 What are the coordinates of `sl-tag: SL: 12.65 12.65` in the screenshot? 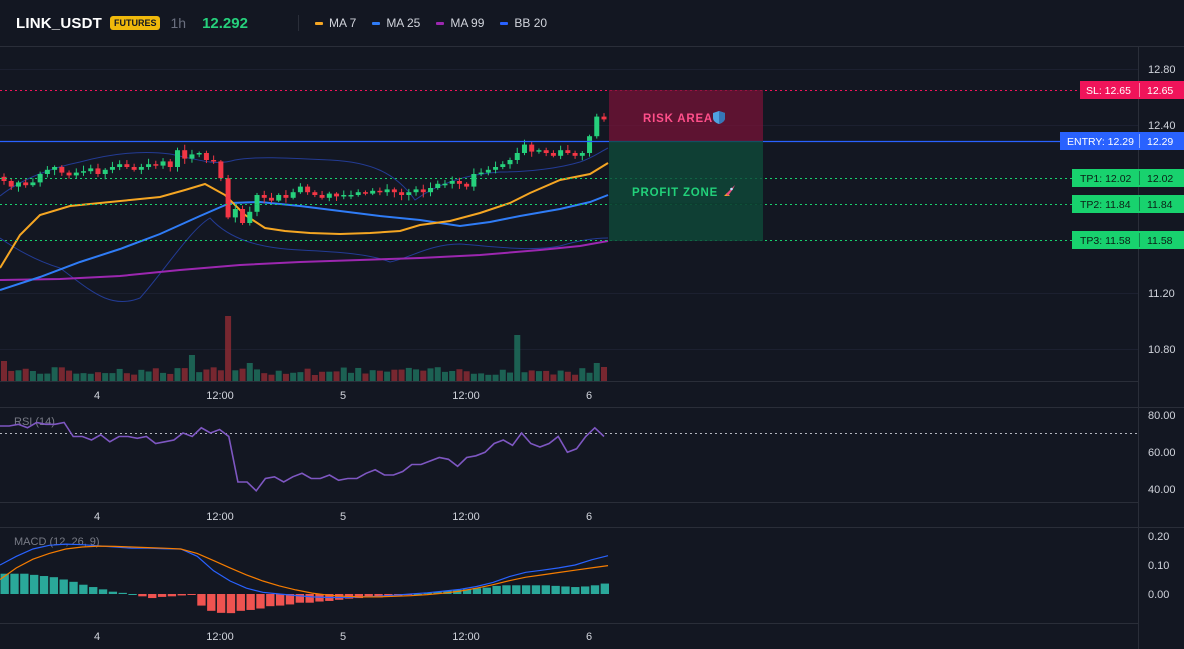 It's located at (1132, 90).